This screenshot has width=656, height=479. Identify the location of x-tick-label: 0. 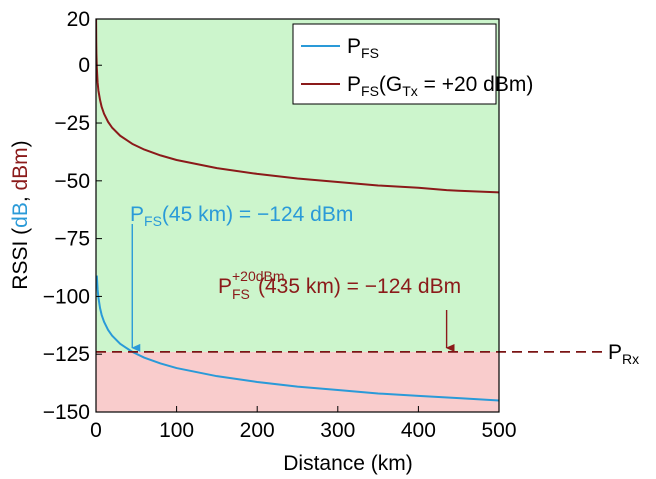
(96, 430).